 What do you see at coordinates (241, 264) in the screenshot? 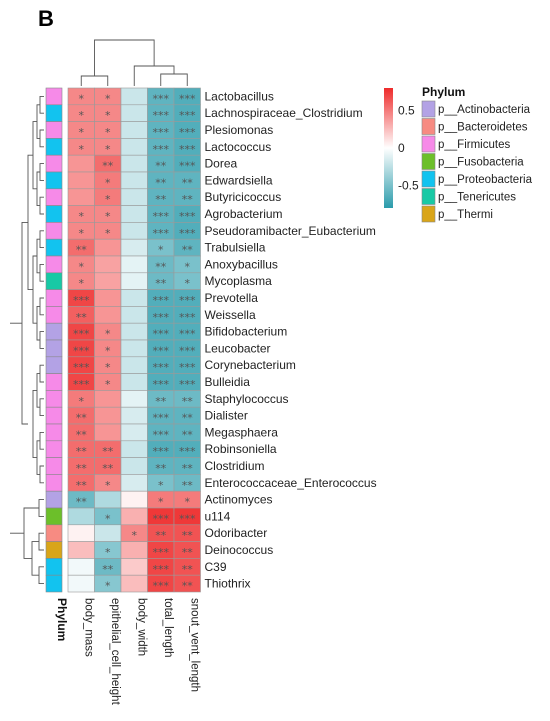
I see `row-label: Anoxybacillus` at bounding box center [241, 264].